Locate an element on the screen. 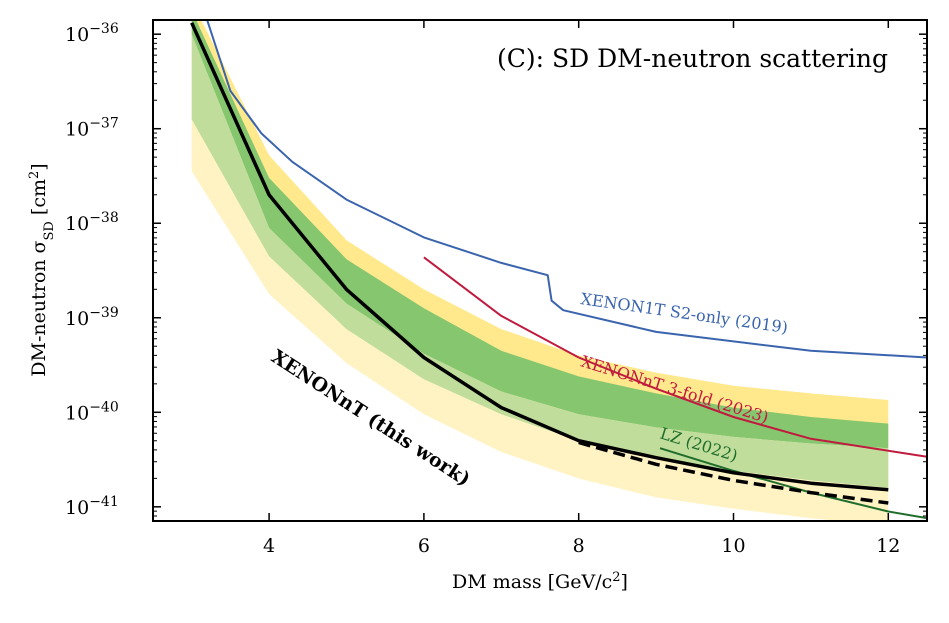 The width and height of the screenshot is (949, 623). x-tick-label: 8 is located at coordinates (579, 546).